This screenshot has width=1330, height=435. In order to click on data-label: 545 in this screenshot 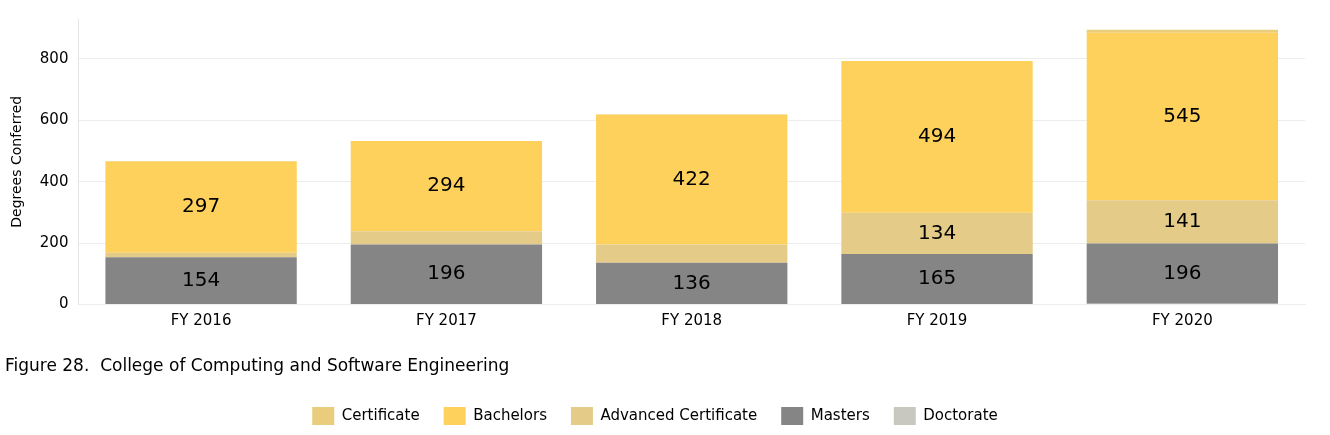, I will do `click(1182, 114)`.